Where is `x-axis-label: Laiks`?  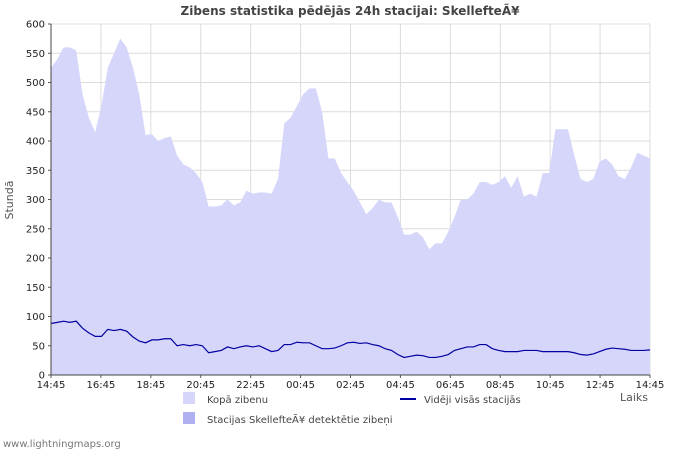
x-axis-label: Laiks is located at coordinates (634, 397).